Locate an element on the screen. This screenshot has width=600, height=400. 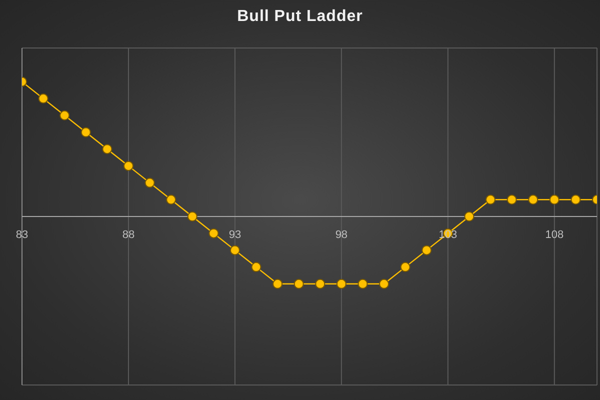
x-tick-label: 98 is located at coordinates (341, 235).